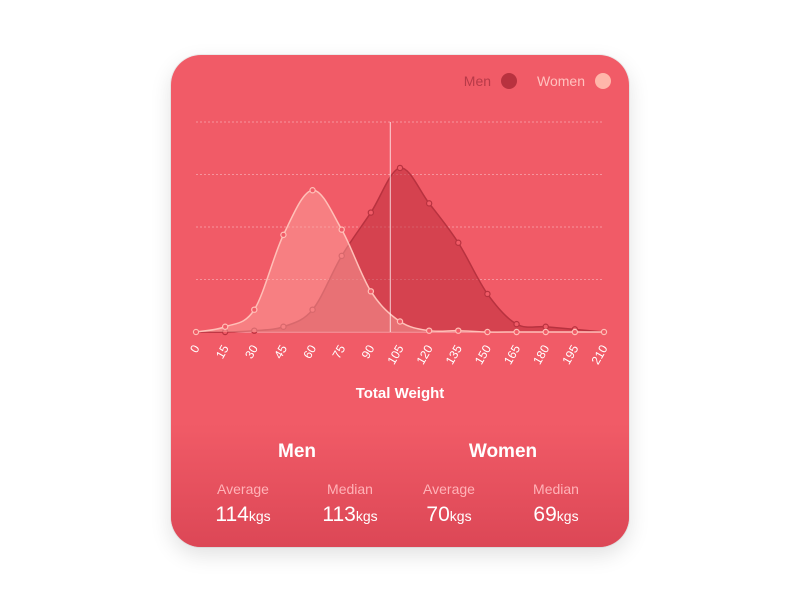  I want to click on men-median-number: 113, so click(339, 514).